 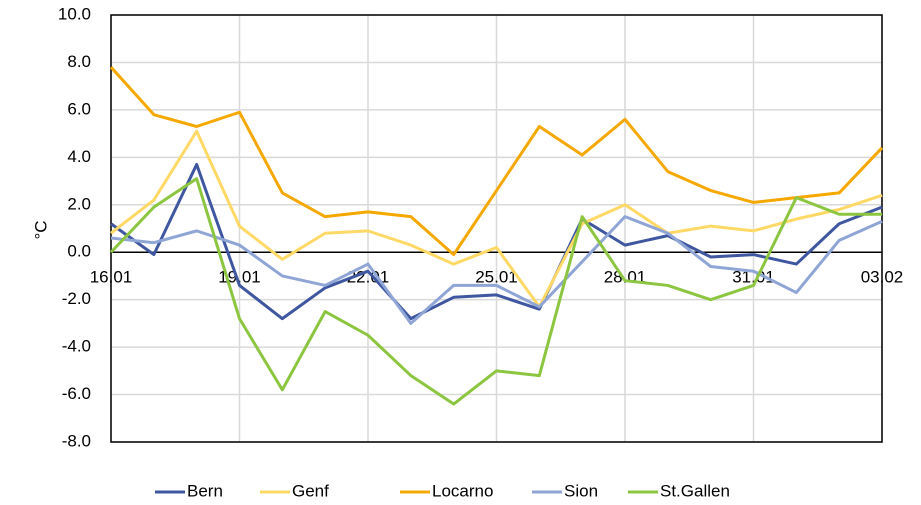 I want to click on x-tick-label: 03.02, so click(x=882, y=277).